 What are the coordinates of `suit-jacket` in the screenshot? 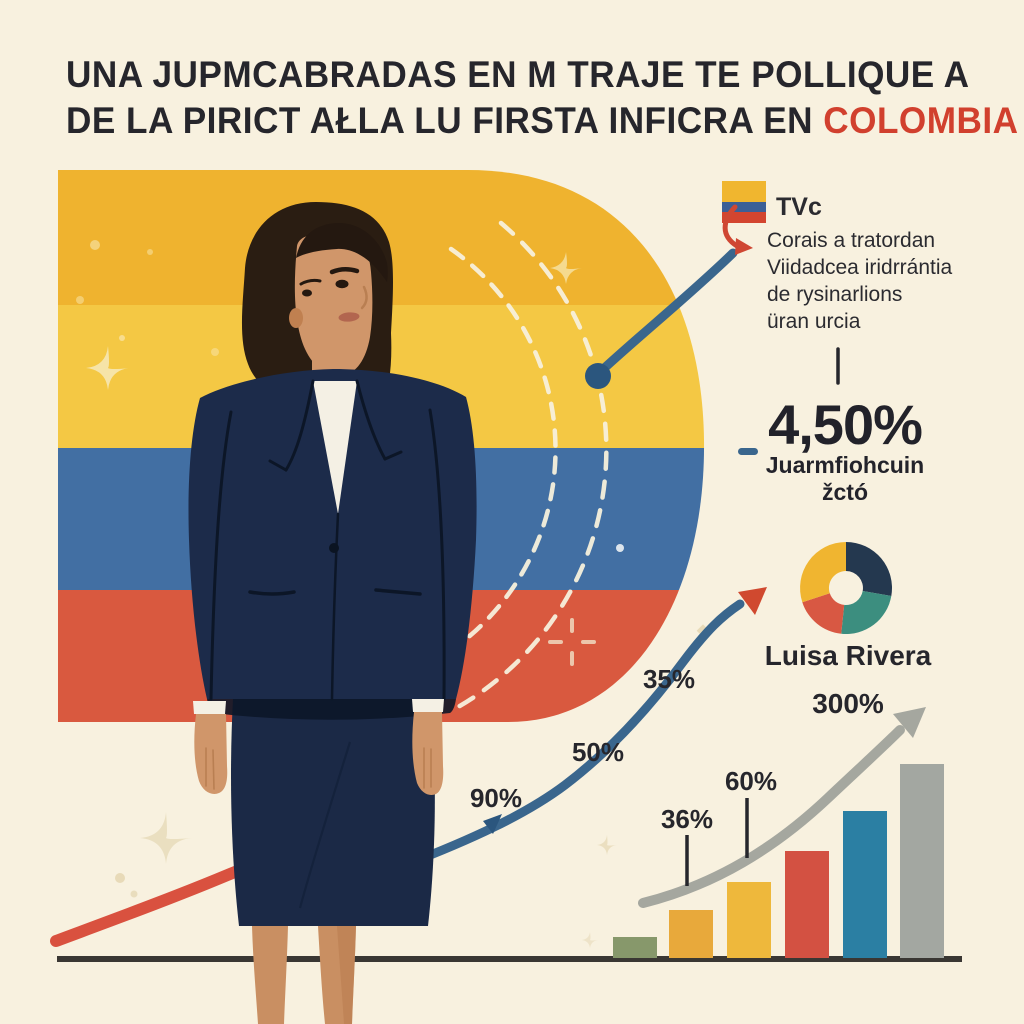 It's located at (332, 534).